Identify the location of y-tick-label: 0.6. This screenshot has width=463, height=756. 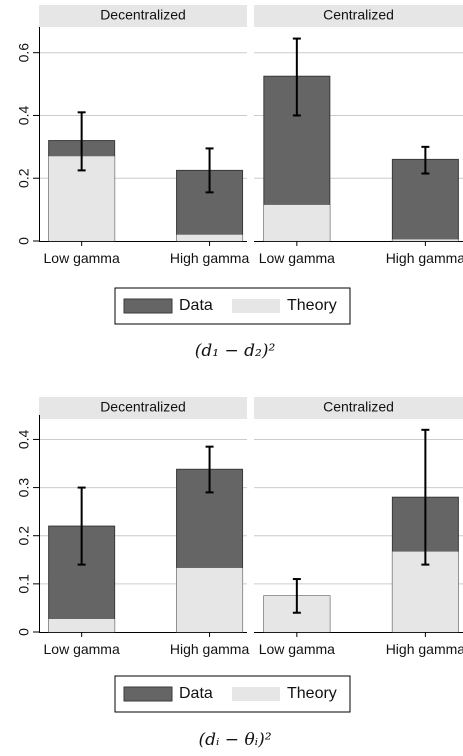
(24, 53).